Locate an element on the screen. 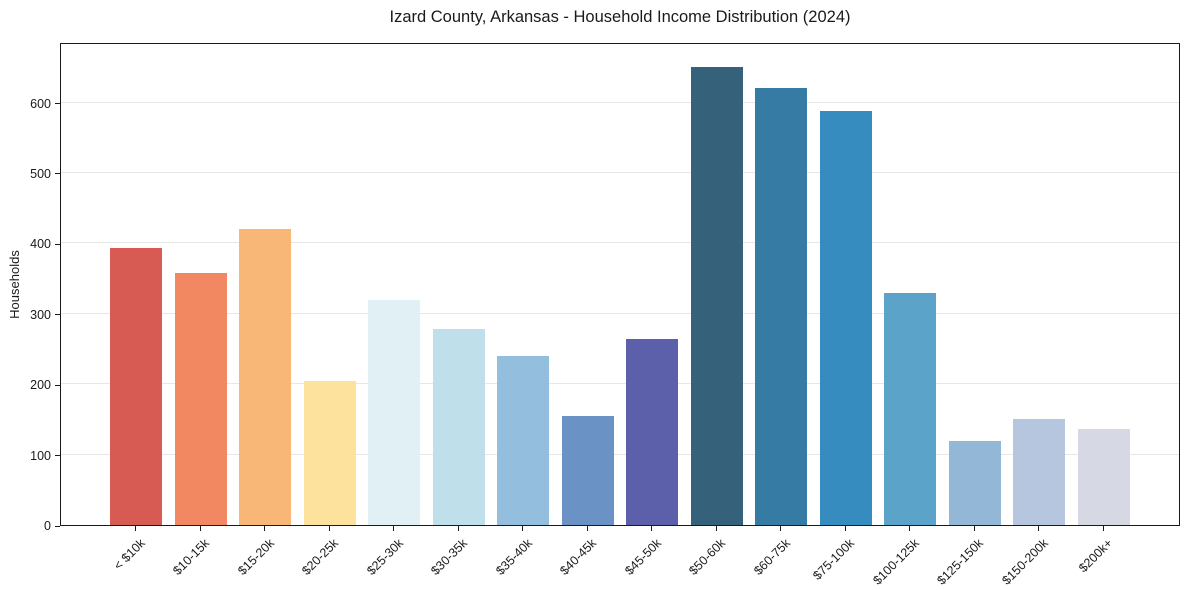 The width and height of the screenshot is (1189, 590). x-tick-label-$100-125k: $100-125k is located at coordinates (896, 562).